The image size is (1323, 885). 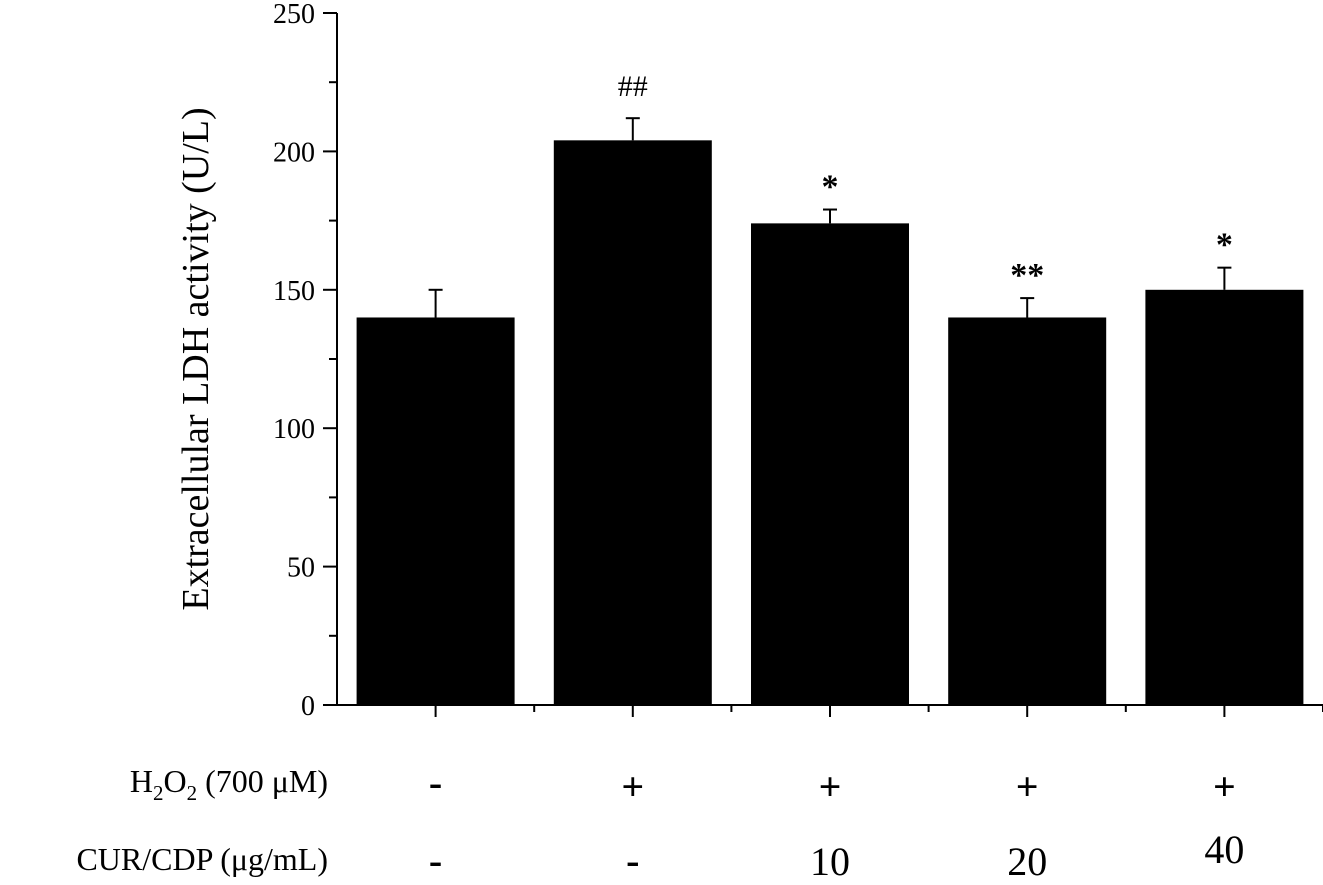 I want to click on condition-label-part: CUR/CDP (μg/mL), so click(x=202, y=859).